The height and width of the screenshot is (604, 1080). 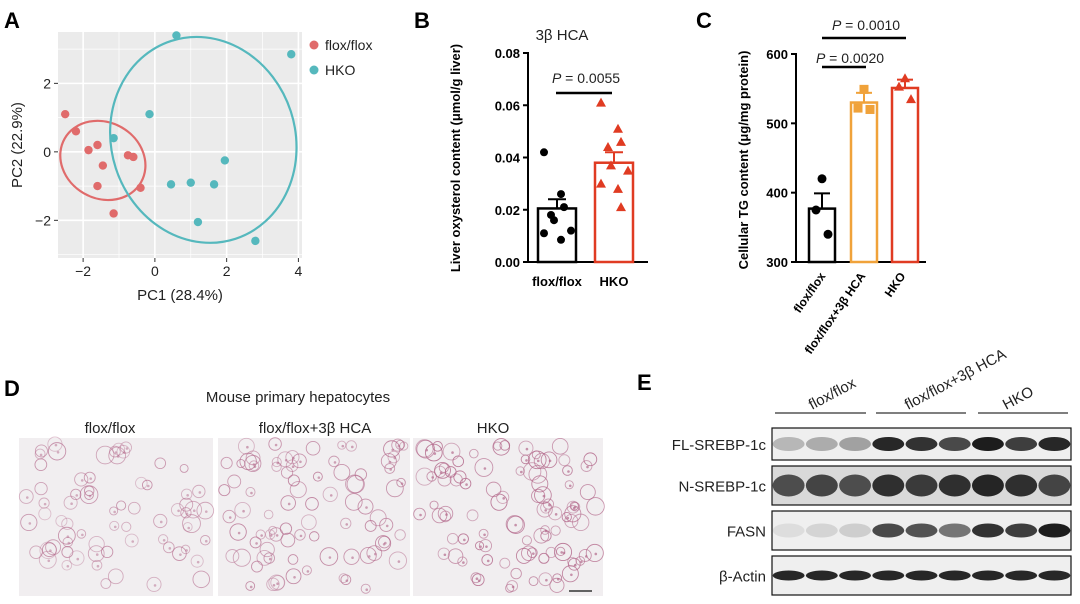 I want to click on panel-title: Mouse primary hepatocytes, so click(x=298, y=397).